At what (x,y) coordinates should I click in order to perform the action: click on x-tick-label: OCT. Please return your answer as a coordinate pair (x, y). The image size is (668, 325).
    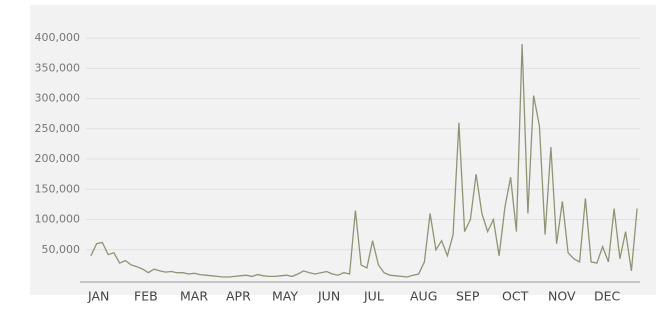
    Looking at the image, I should click on (515, 296).